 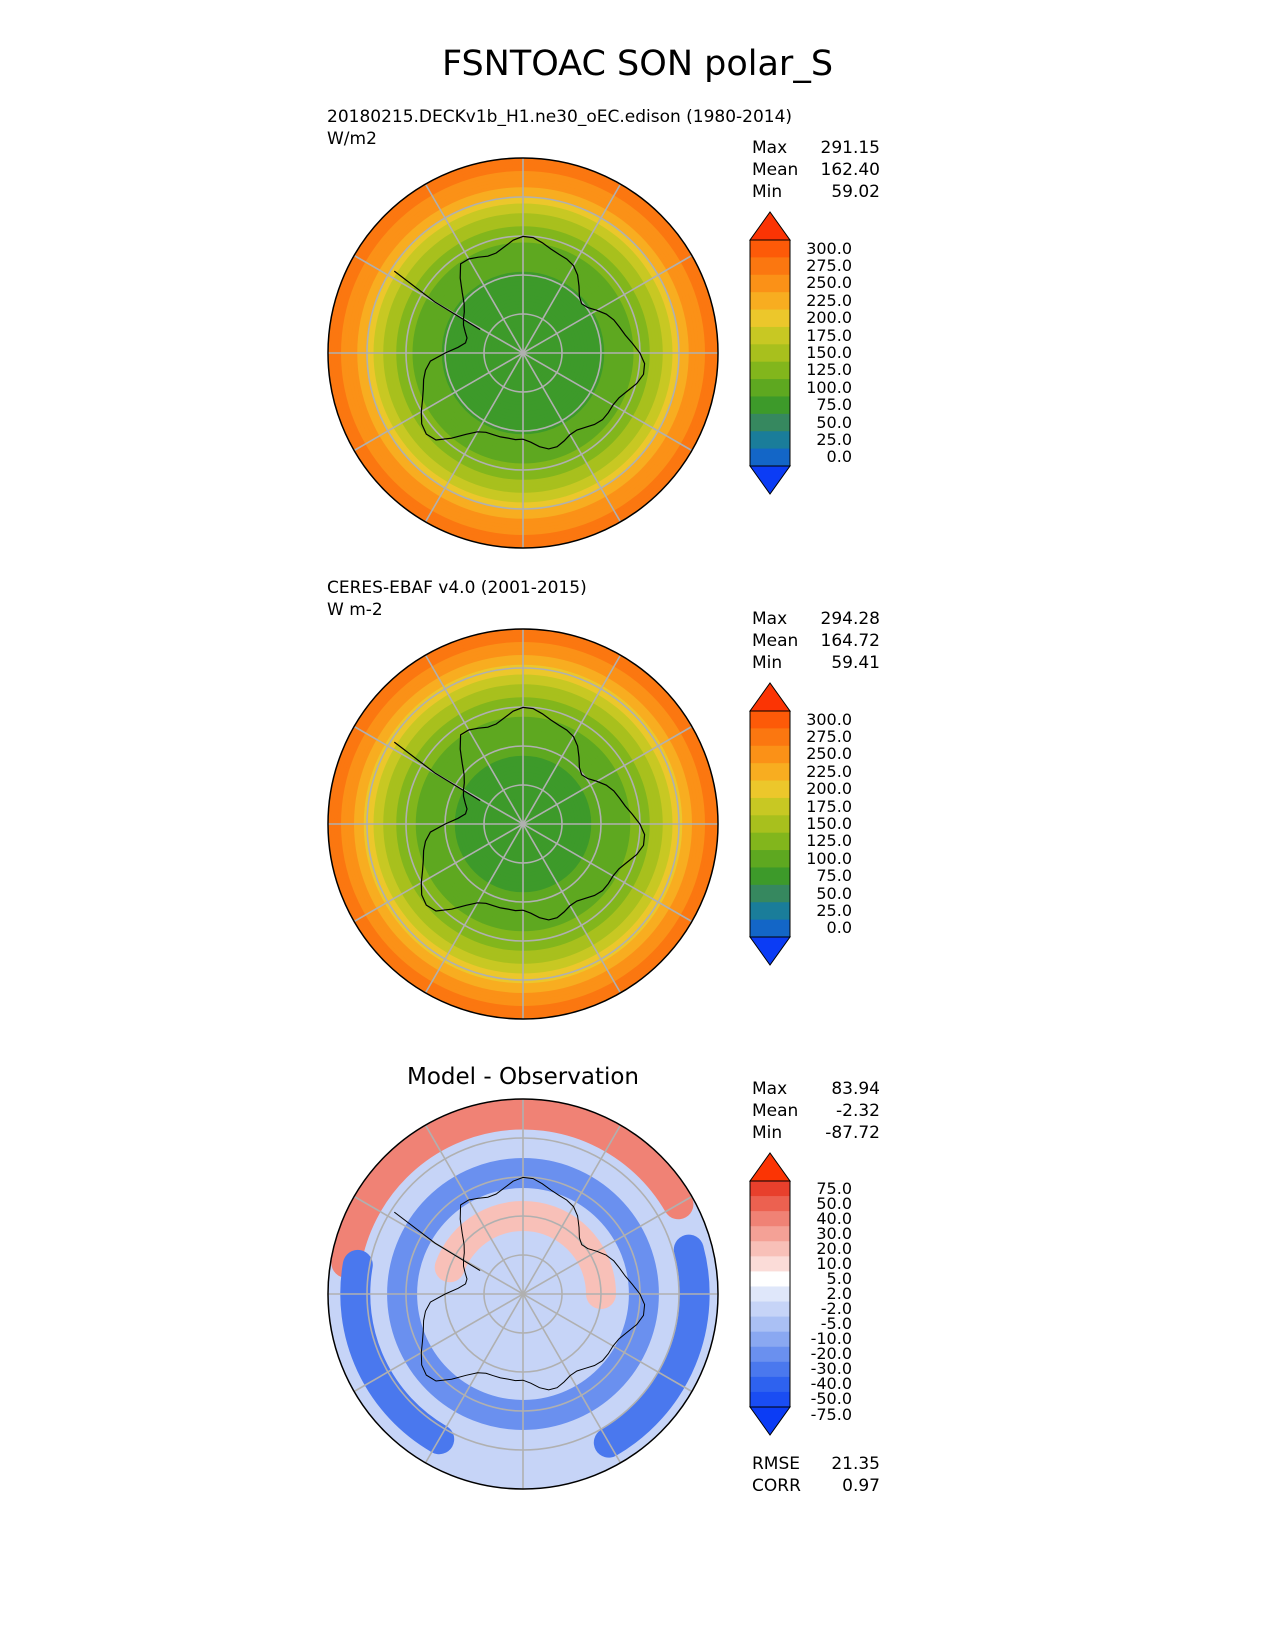 I want to click on colorbar-tick-label: 150.0, so click(x=829, y=823).